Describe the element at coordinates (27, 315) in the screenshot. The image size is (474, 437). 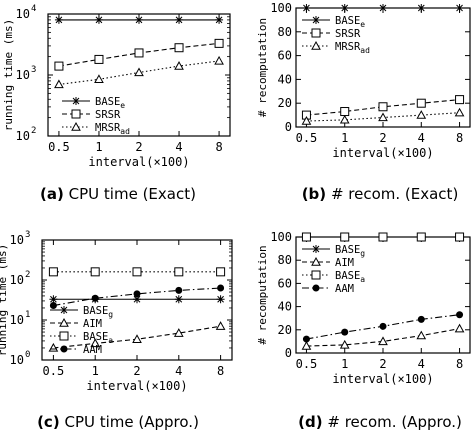
I see `y-tick-exponent: 1` at that location.